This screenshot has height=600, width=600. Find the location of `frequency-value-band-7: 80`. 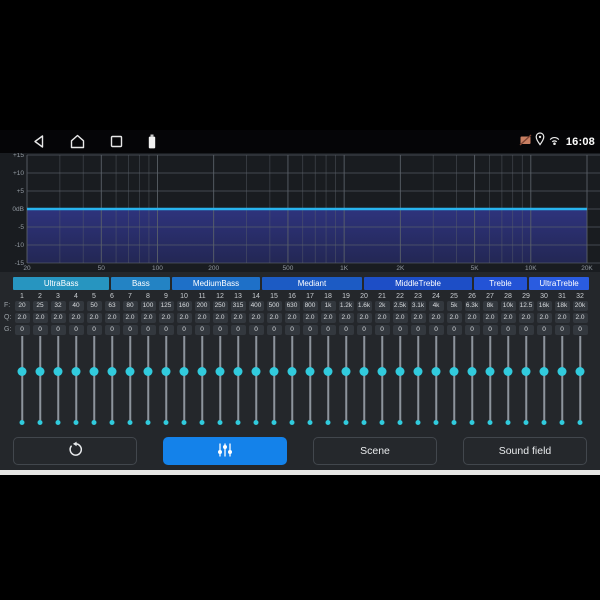

frequency-value-band-7: 80 is located at coordinates (130, 305).